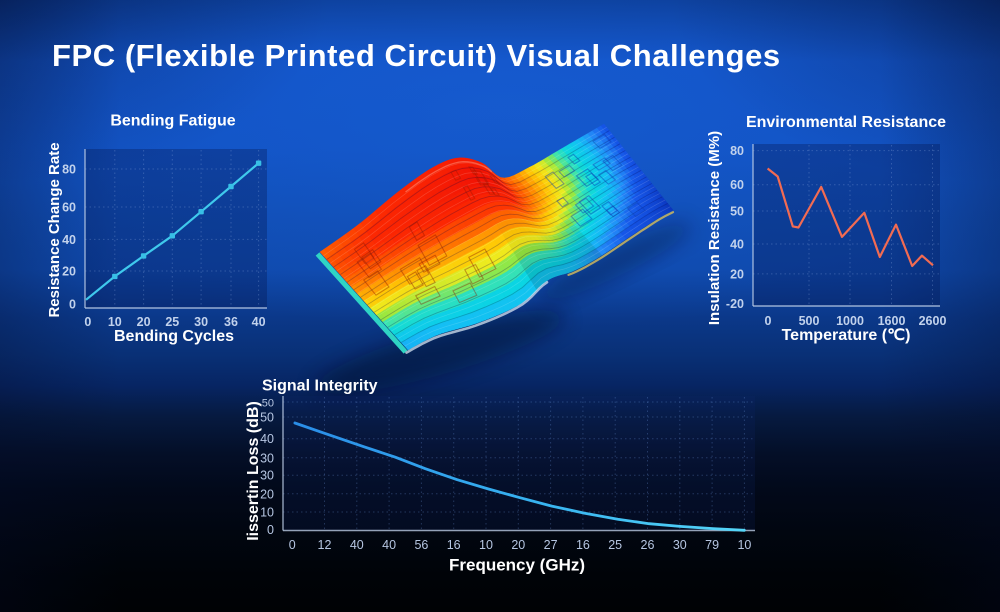 This screenshot has width=1000, height=612. I want to click on svg-text: Environmental Resistance, so click(846, 122).